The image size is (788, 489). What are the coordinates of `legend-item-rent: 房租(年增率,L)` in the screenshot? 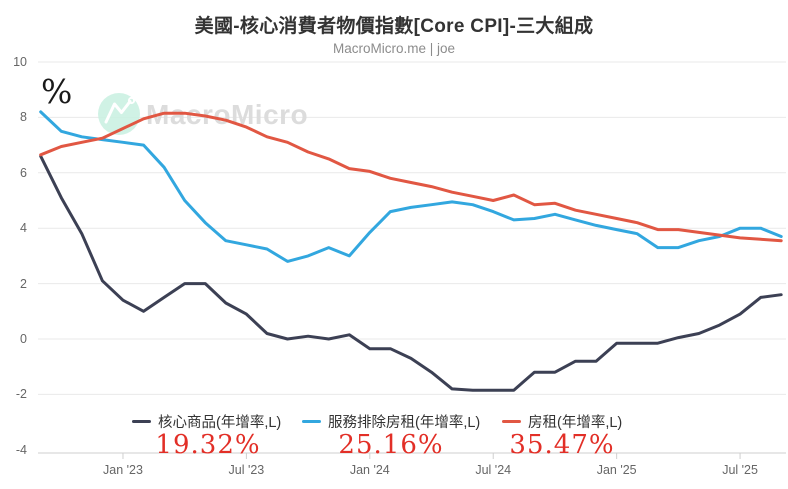 It's located at (562, 421).